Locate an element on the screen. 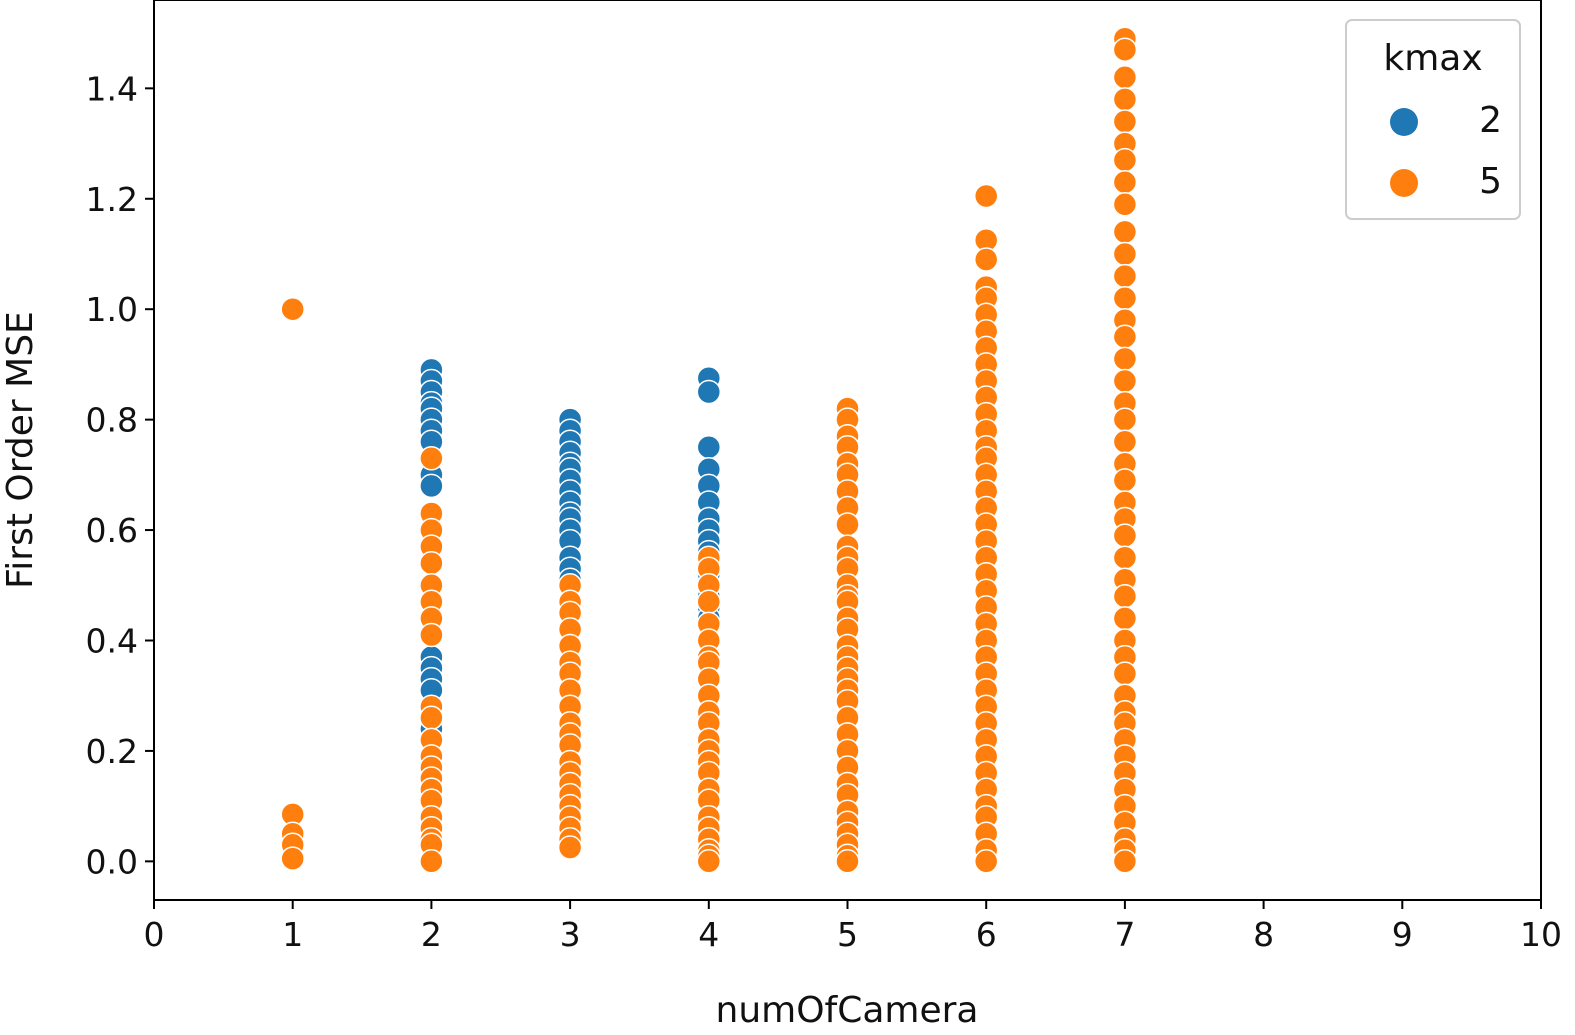 Image resolution: width=1575 pixels, height=1035 pixels. y-tick-label: 0.2 is located at coordinates (112, 751).